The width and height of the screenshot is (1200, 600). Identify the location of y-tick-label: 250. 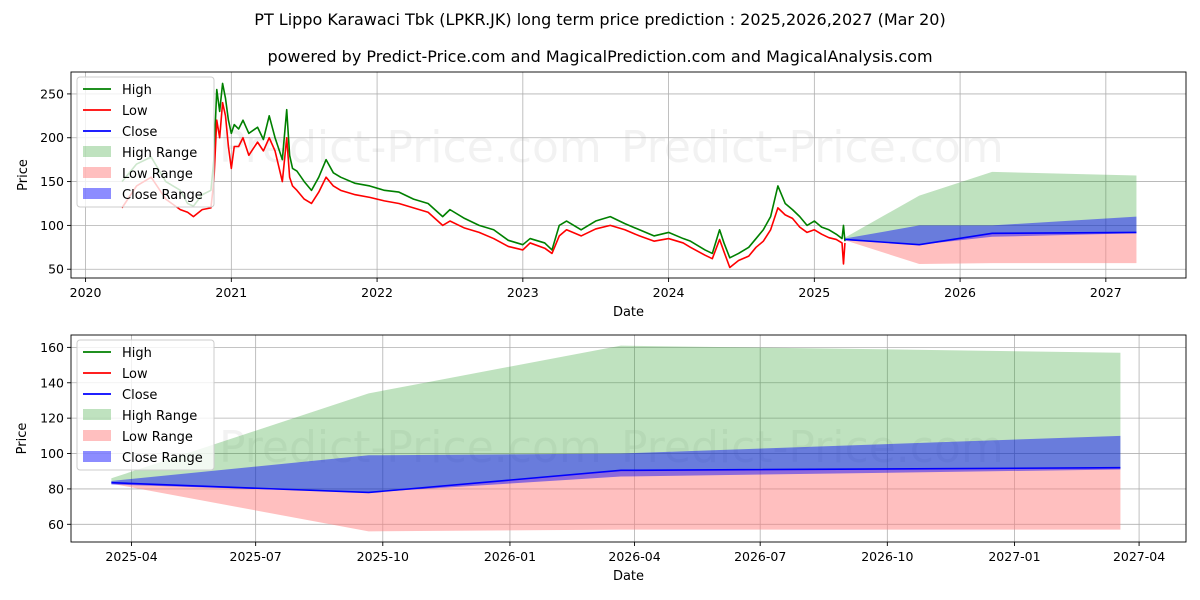
(52, 93).